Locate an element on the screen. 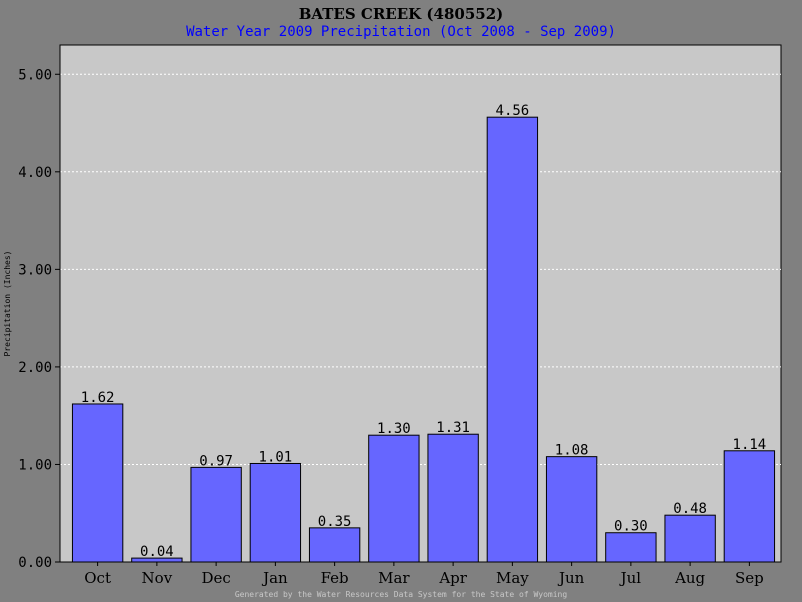  y-tick-label: 3.00 is located at coordinates (35, 270).